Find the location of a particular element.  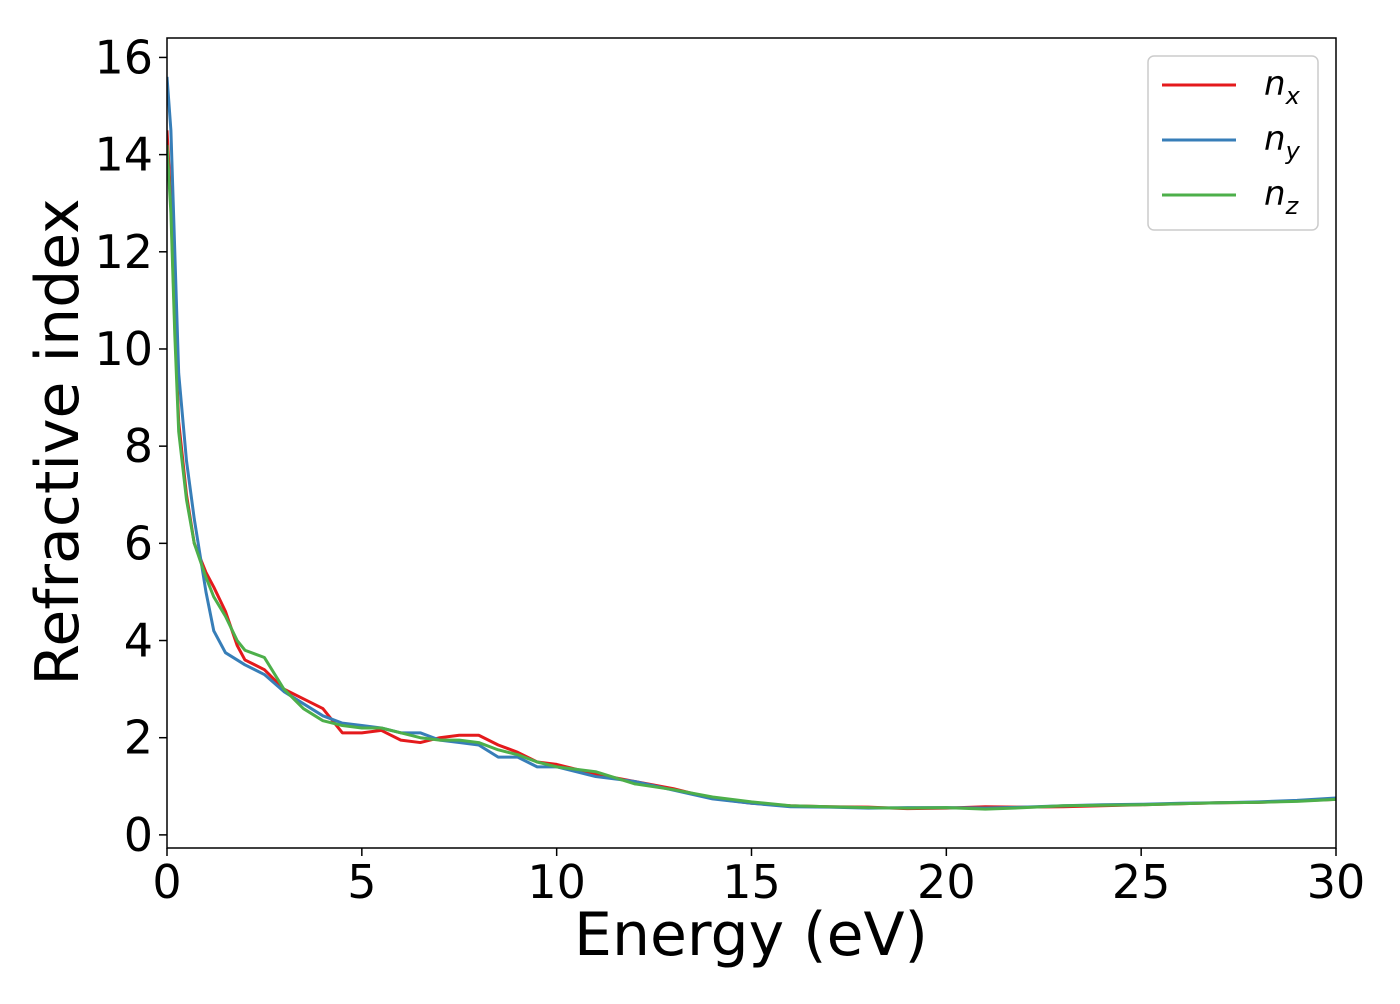

legend-label: nx is located at coordinates (1282, 87).